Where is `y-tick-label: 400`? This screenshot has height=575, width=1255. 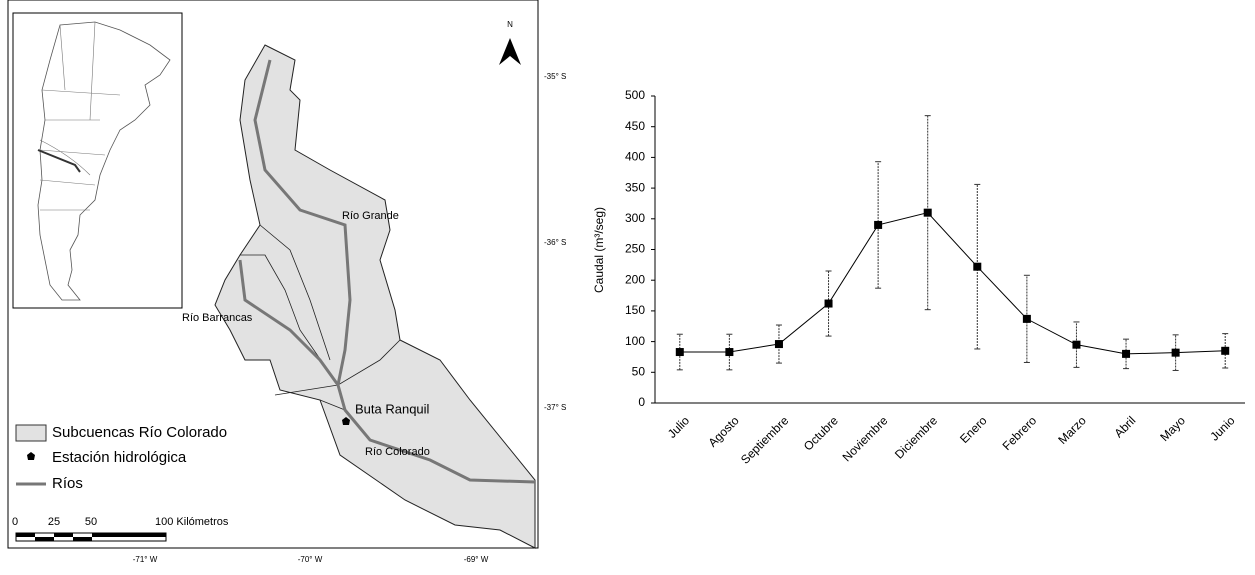
y-tick-label: 400 is located at coordinates (635, 157).